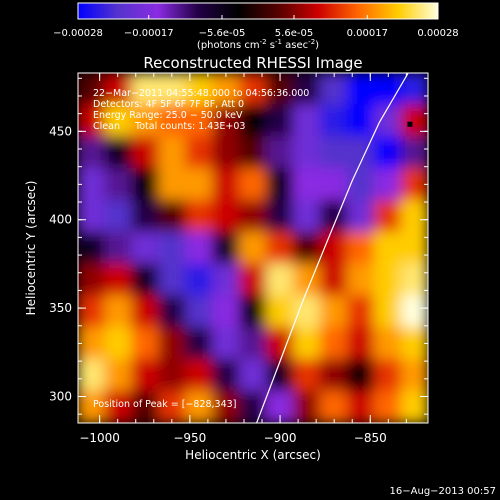  I want to click on info-line-energy: Energy Range: 25.0 − 50.0 keV, so click(168, 115).